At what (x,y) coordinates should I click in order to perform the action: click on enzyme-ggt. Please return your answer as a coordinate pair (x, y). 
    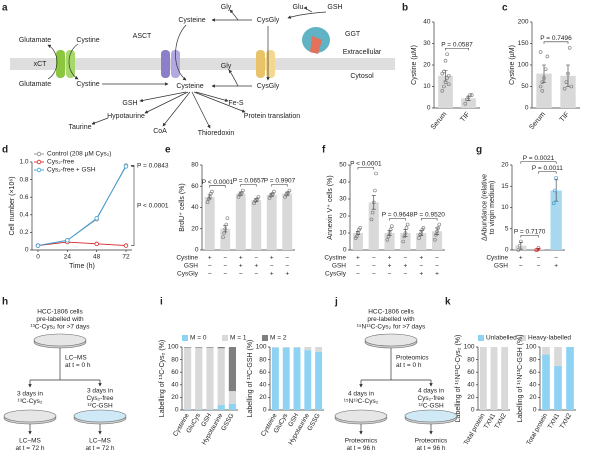
    Looking at the image, I should click on (316, 45).